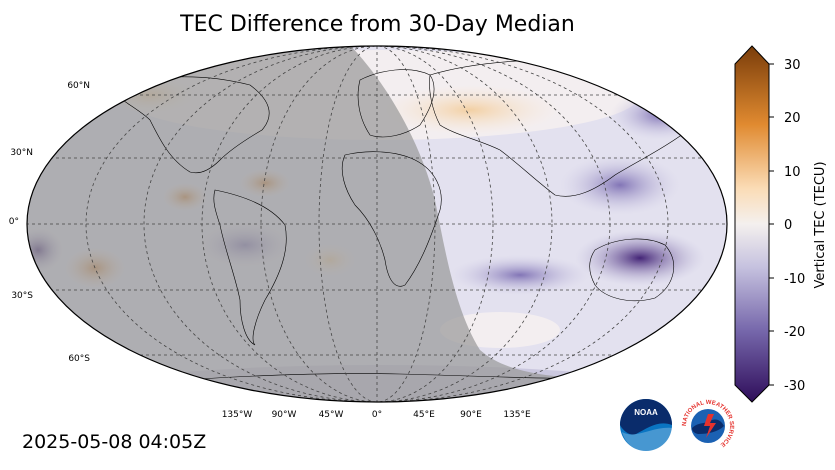 This screenshot has height=470, width=835. What do you see at coordinates (646, 425) in the screenshot?
I see `noaa-logo: NOAA` at bounding box center [646, 425].